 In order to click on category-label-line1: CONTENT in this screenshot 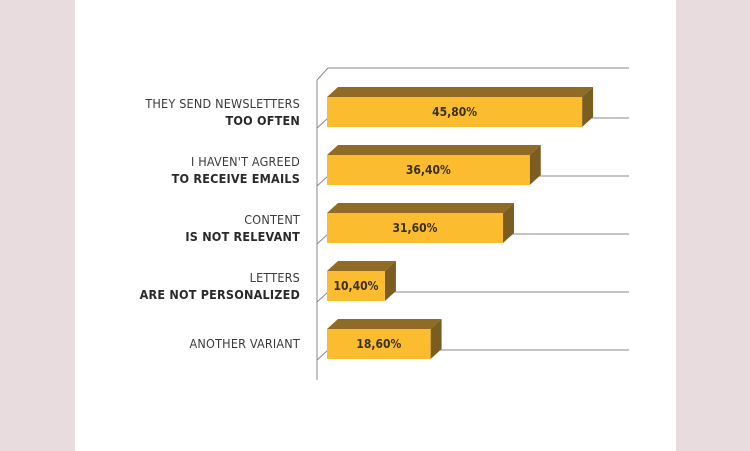, I will do `click(272, 219)`.